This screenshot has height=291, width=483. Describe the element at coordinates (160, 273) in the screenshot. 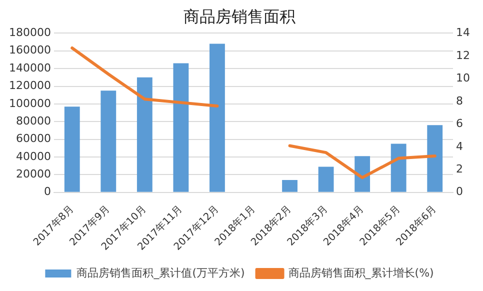

I see `legend-label: 商品房销售面积_累计值(万平方米)` at that location.